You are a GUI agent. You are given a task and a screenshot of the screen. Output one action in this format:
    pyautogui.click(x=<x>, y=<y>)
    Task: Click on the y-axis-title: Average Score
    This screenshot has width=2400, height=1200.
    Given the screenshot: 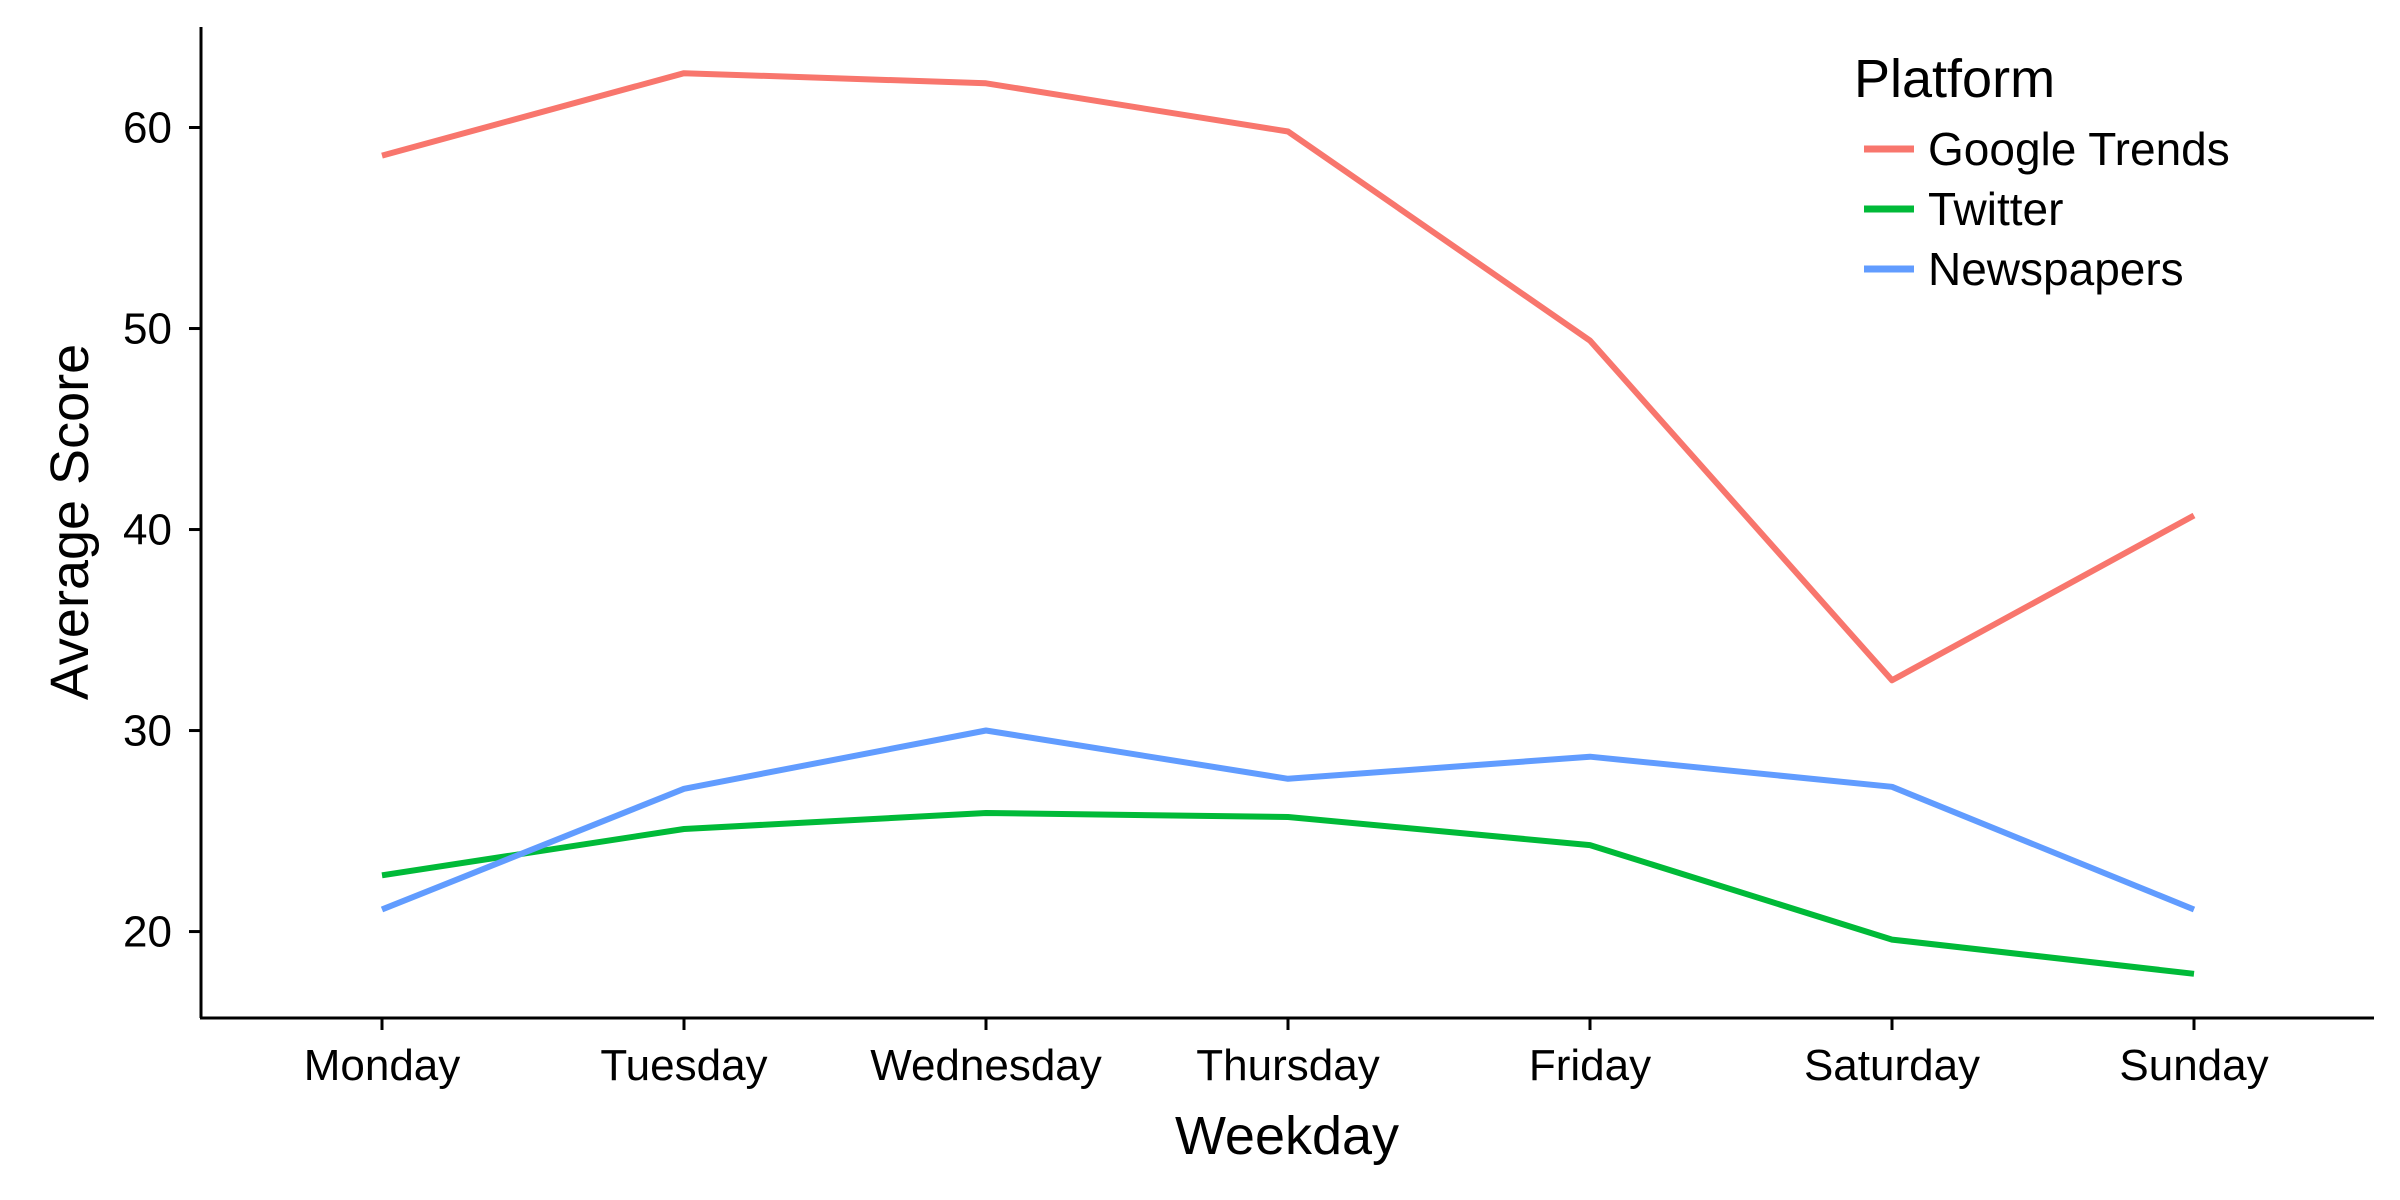 What is the action you would take?
    pyautogui.click(x=70, y=522)
    